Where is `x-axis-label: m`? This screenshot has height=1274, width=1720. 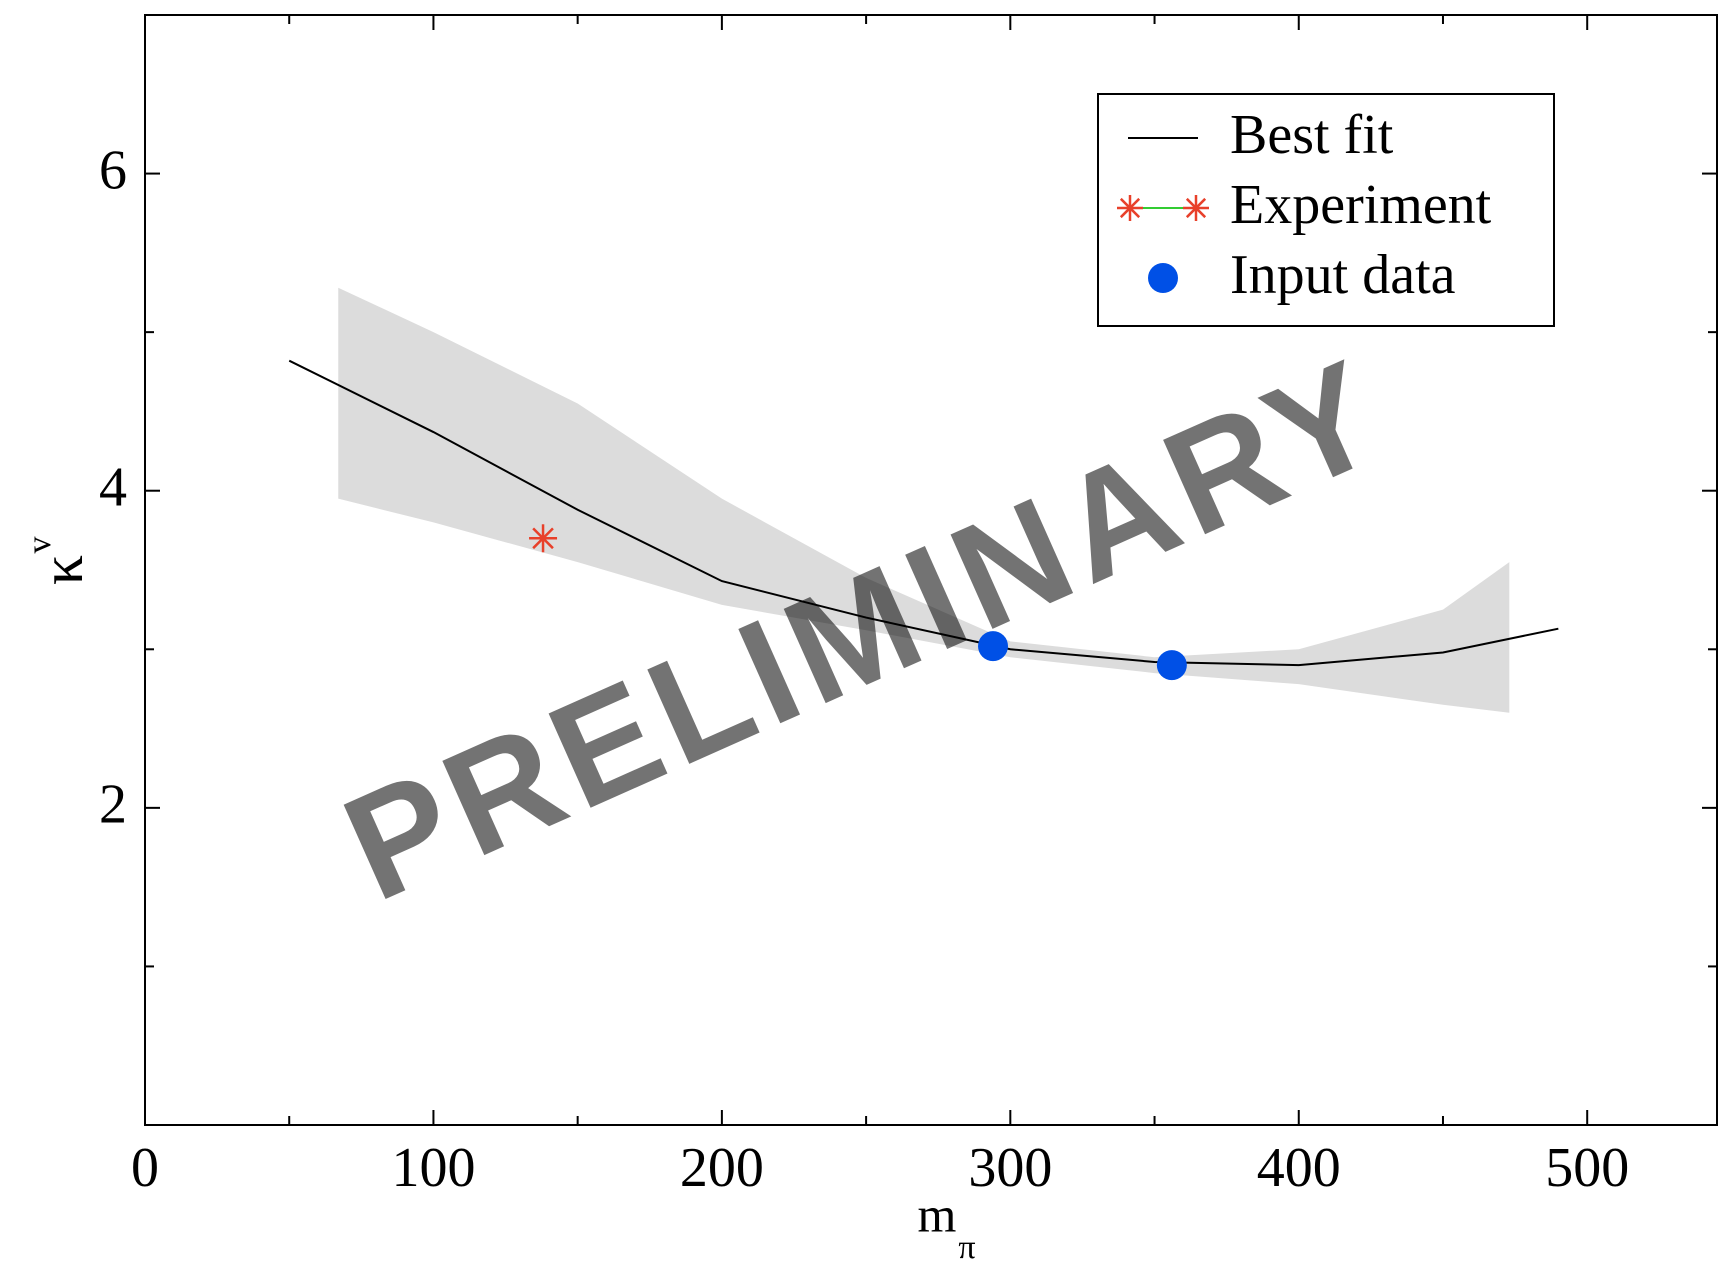 x-axis-label: m is located at coordinates (937, 1214).